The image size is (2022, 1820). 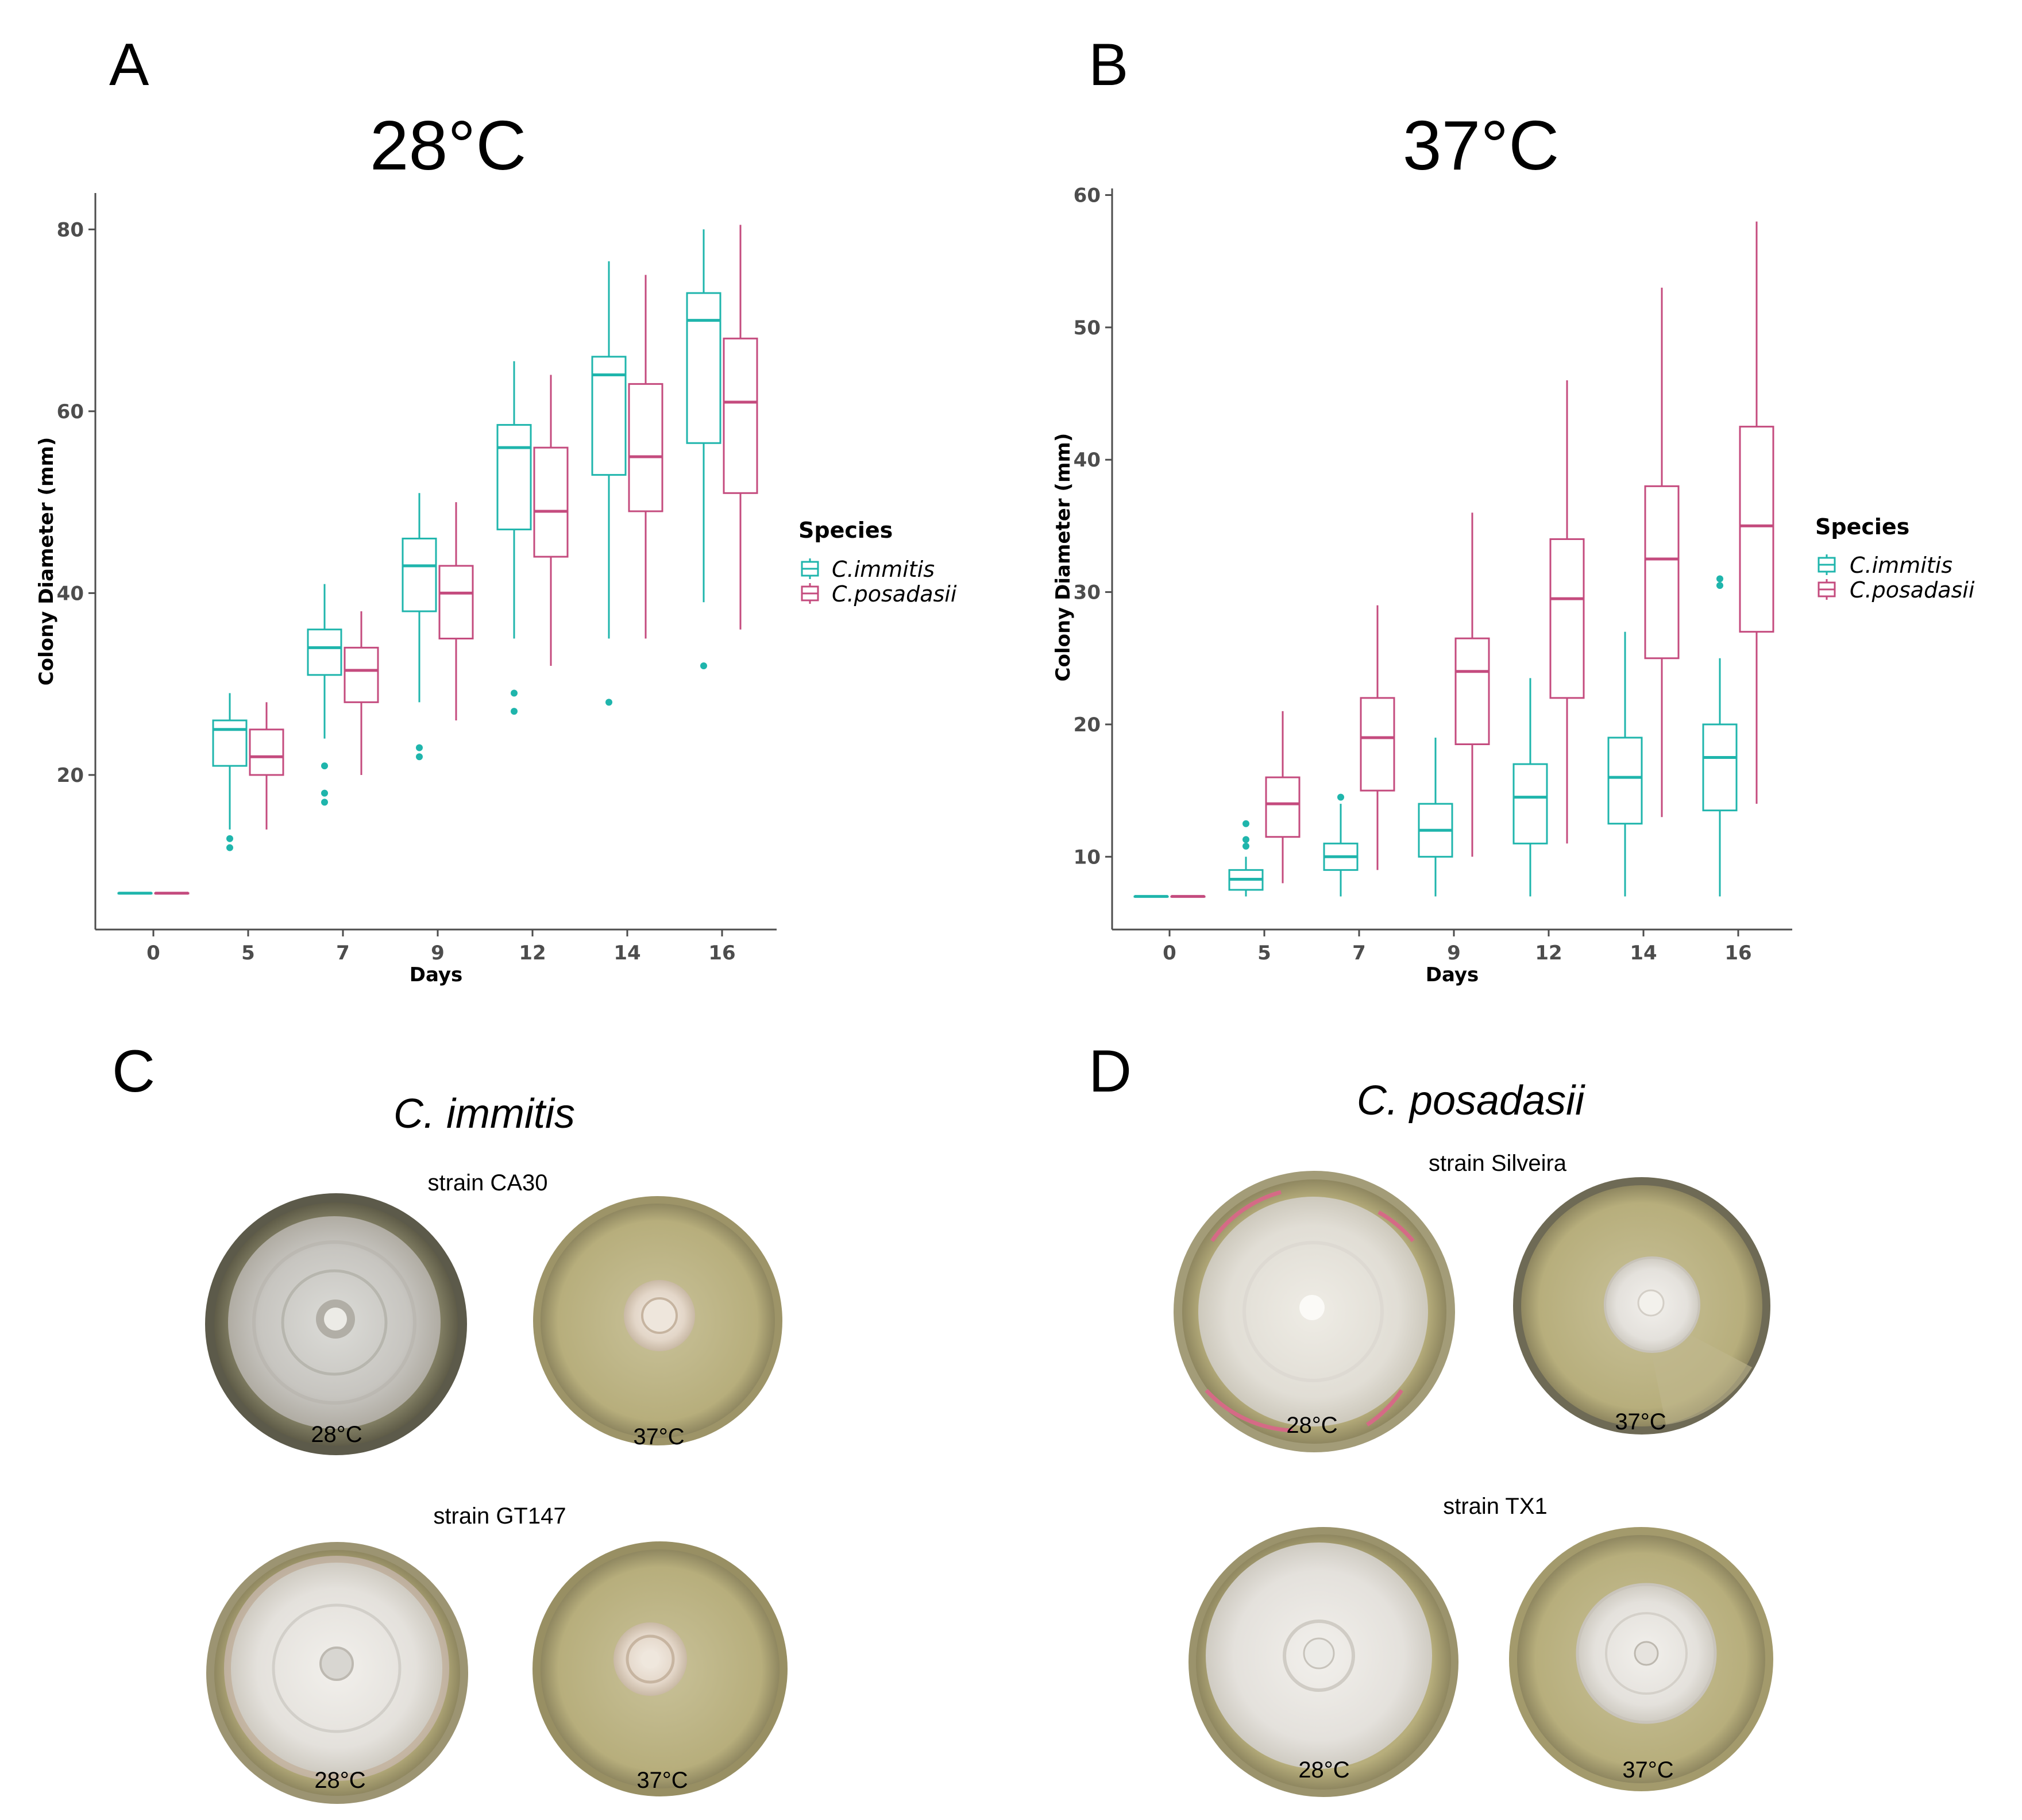 I want to click on strain-label-silveira: strain Silveira, so click(x=1498, y=1163).